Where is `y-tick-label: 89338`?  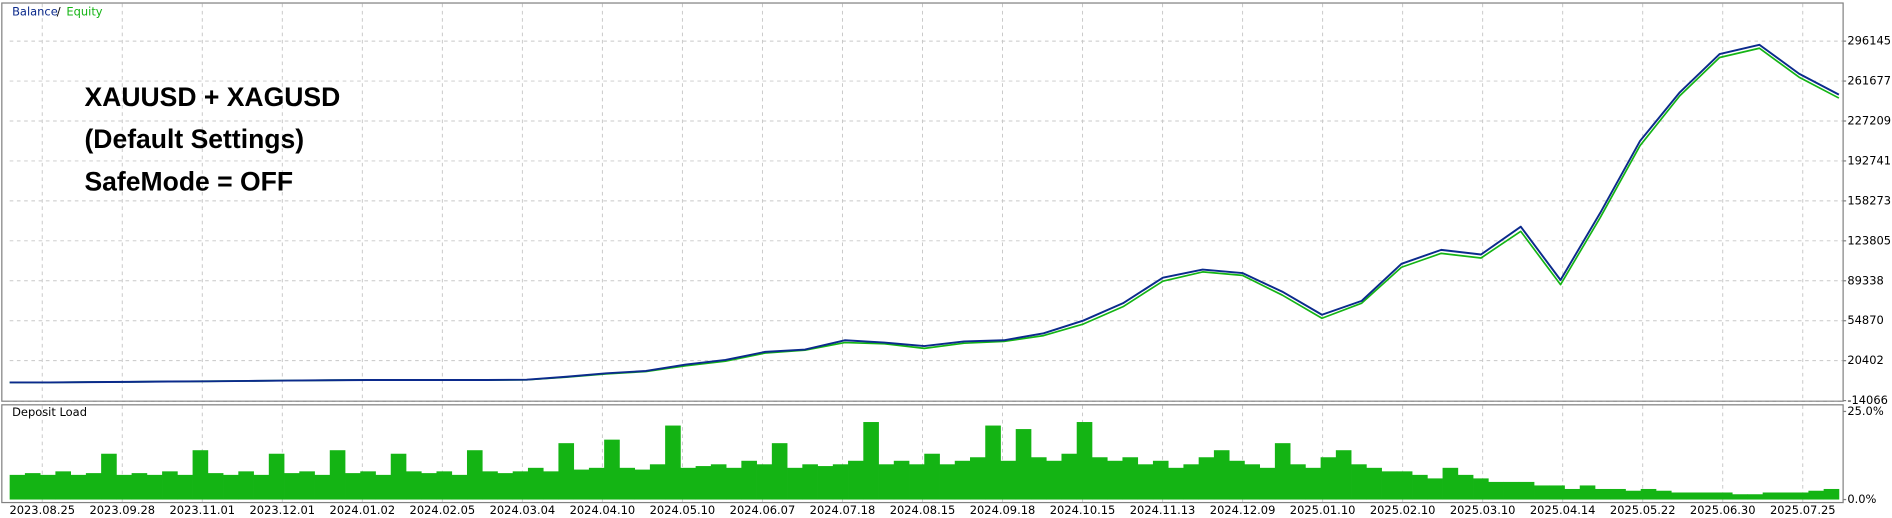
y-tick-label: 89338 is located at coordinates (1865, 280).